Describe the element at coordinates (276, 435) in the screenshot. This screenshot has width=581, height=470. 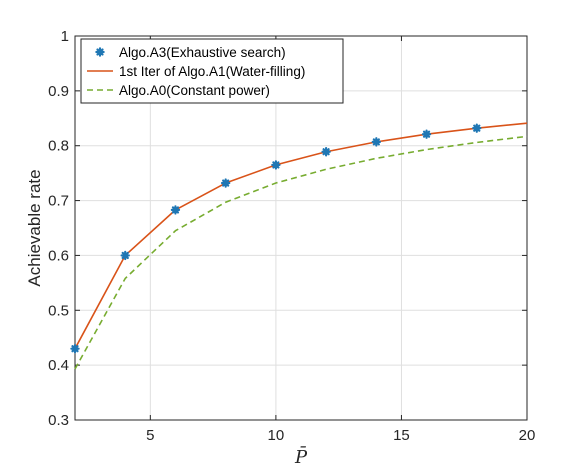
I see `x-tick-label: 10` at that location.